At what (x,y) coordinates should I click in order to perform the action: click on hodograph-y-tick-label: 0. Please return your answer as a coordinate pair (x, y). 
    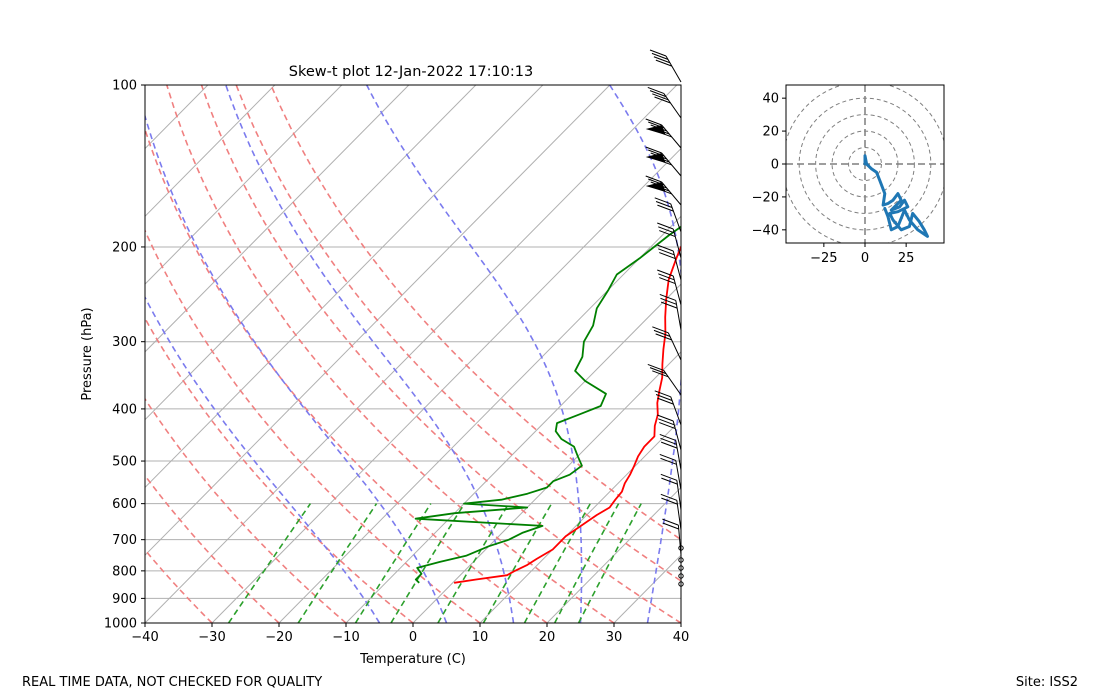
    Looking at the image, I should click on (775, 165).